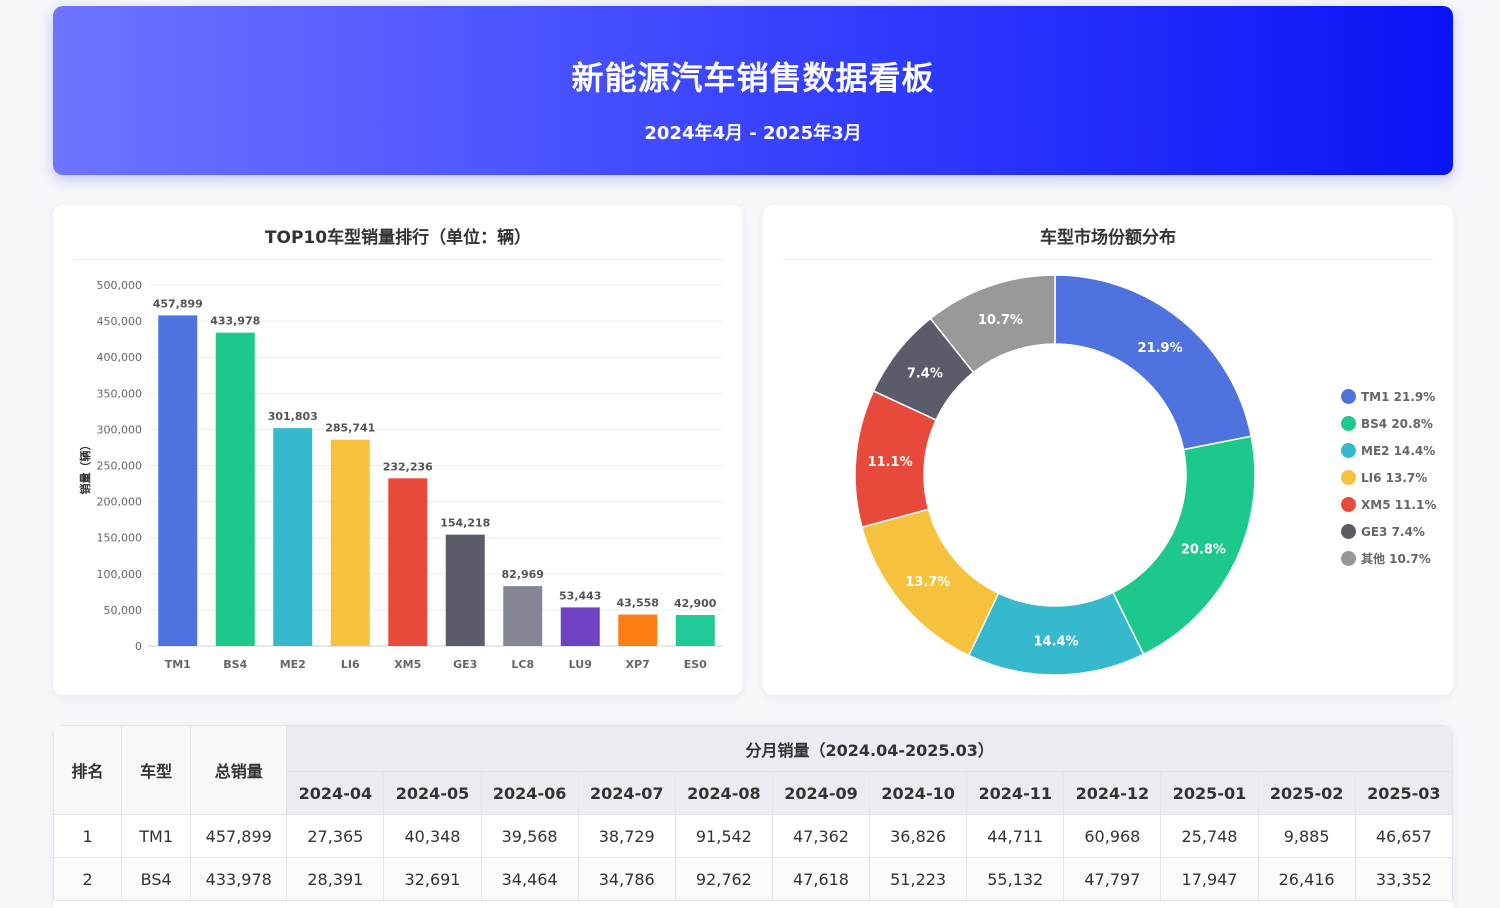 The height and width of the screenshot is (908, 1500). I want to click on slice-label: 20.8%, so click(1203, 549).